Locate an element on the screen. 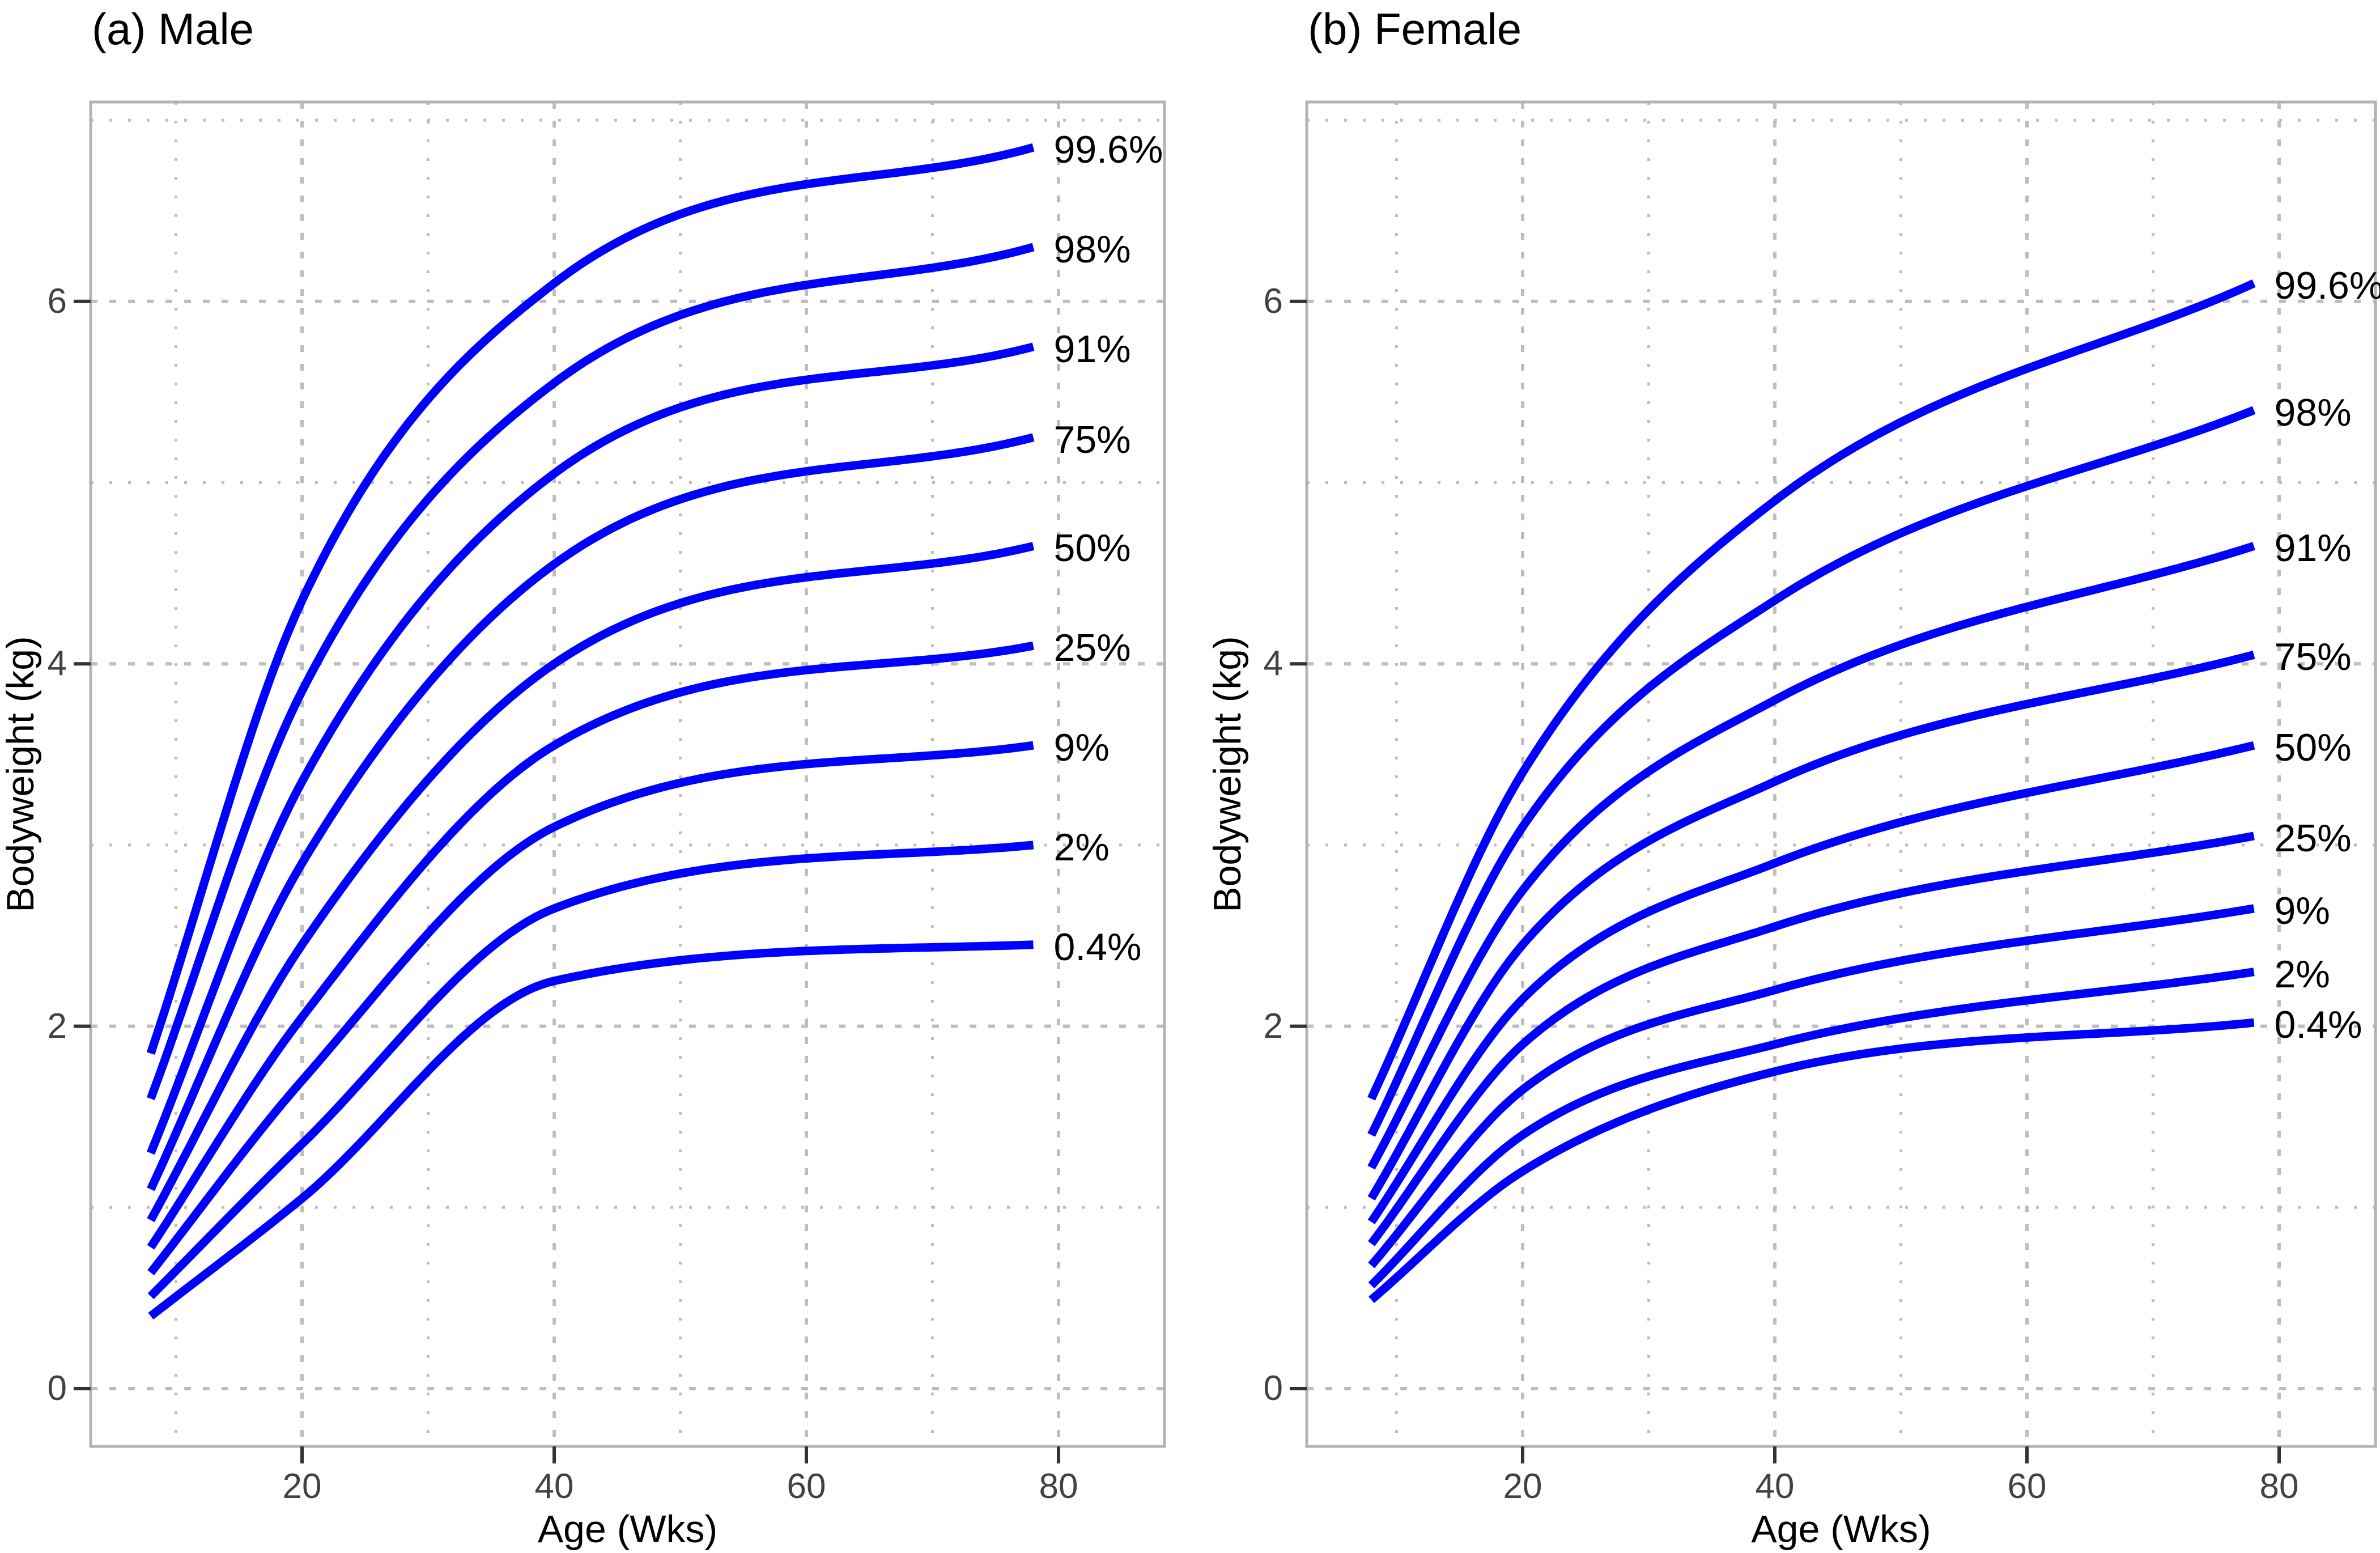  centile-curve-75% is located at coordinates (1811, 925).